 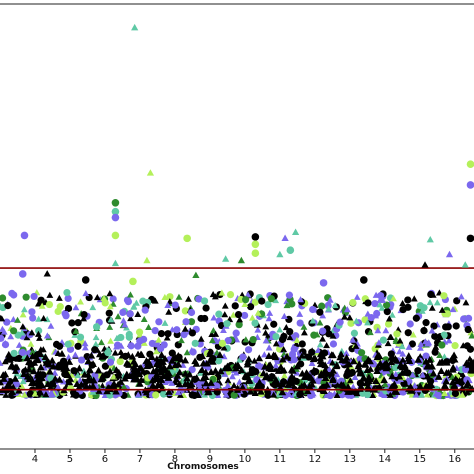 What do you see at coordinates (70, 459) in the screenshot?
I see `x-tick-label: 5` at bounding box center [70, 459].